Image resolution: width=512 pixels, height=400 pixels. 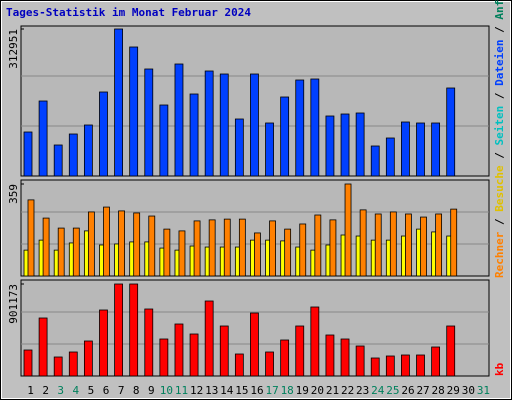 I want to click on y-tick-label: 312951, so click(x=13, y=49).